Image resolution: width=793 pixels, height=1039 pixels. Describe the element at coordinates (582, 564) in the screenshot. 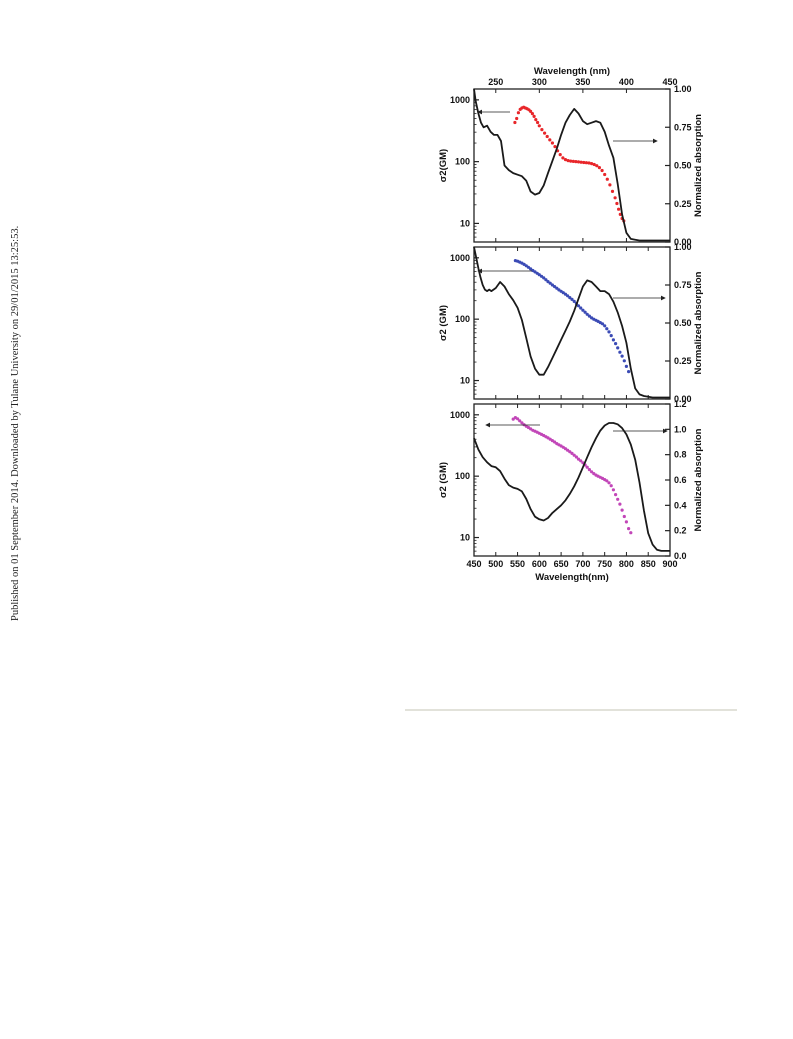

I see `bottom-x-tick-label: 700` at that location.